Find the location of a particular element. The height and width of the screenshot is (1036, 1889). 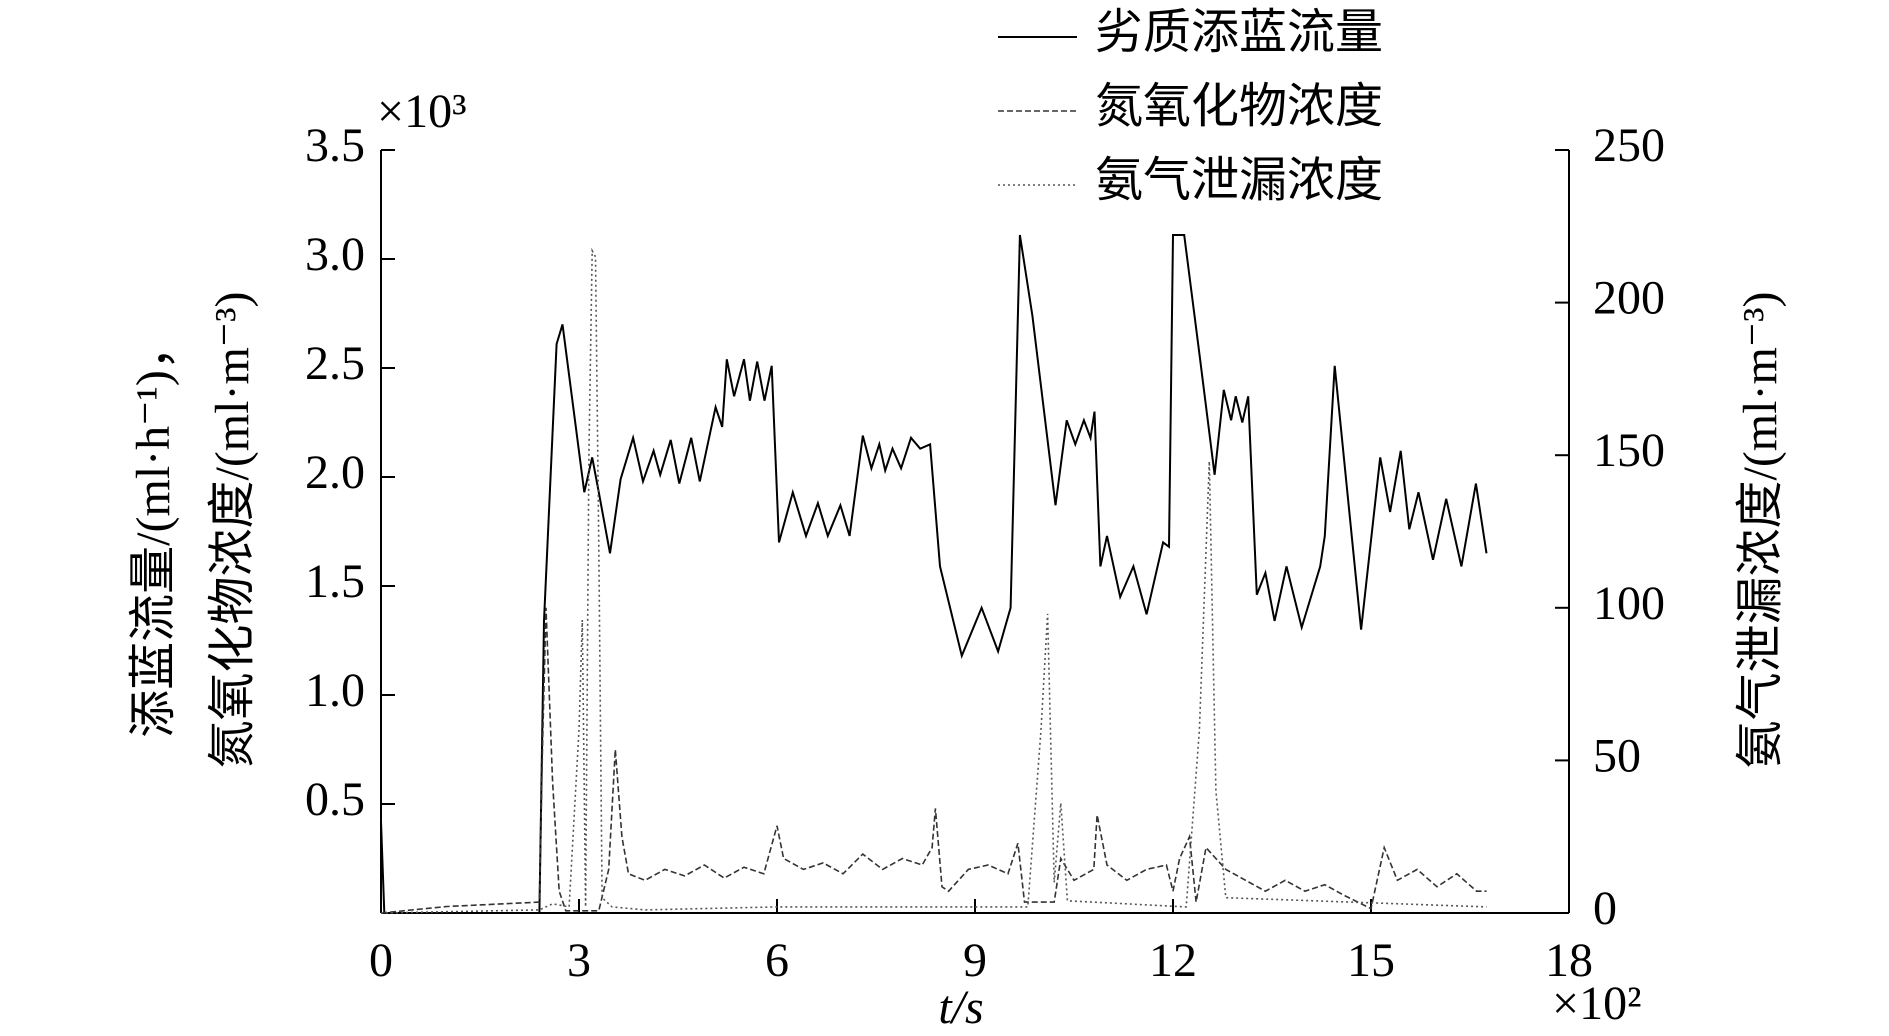

x-multiplier: ×10² is located at coordinates (1596, 1003).